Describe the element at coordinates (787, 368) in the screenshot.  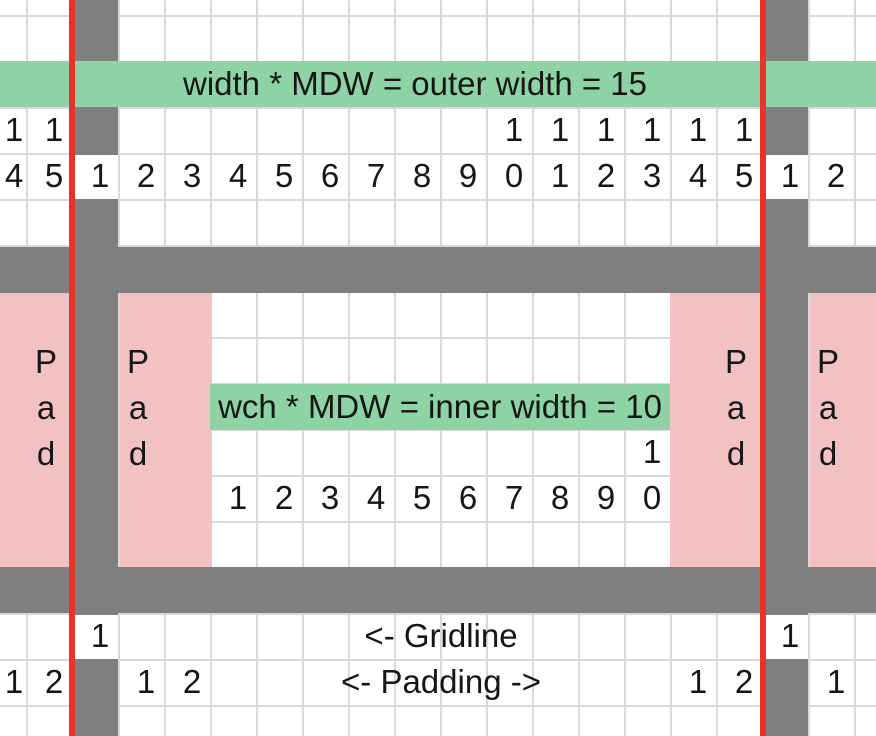
I see `gridline-pixel-column-right` at that location.